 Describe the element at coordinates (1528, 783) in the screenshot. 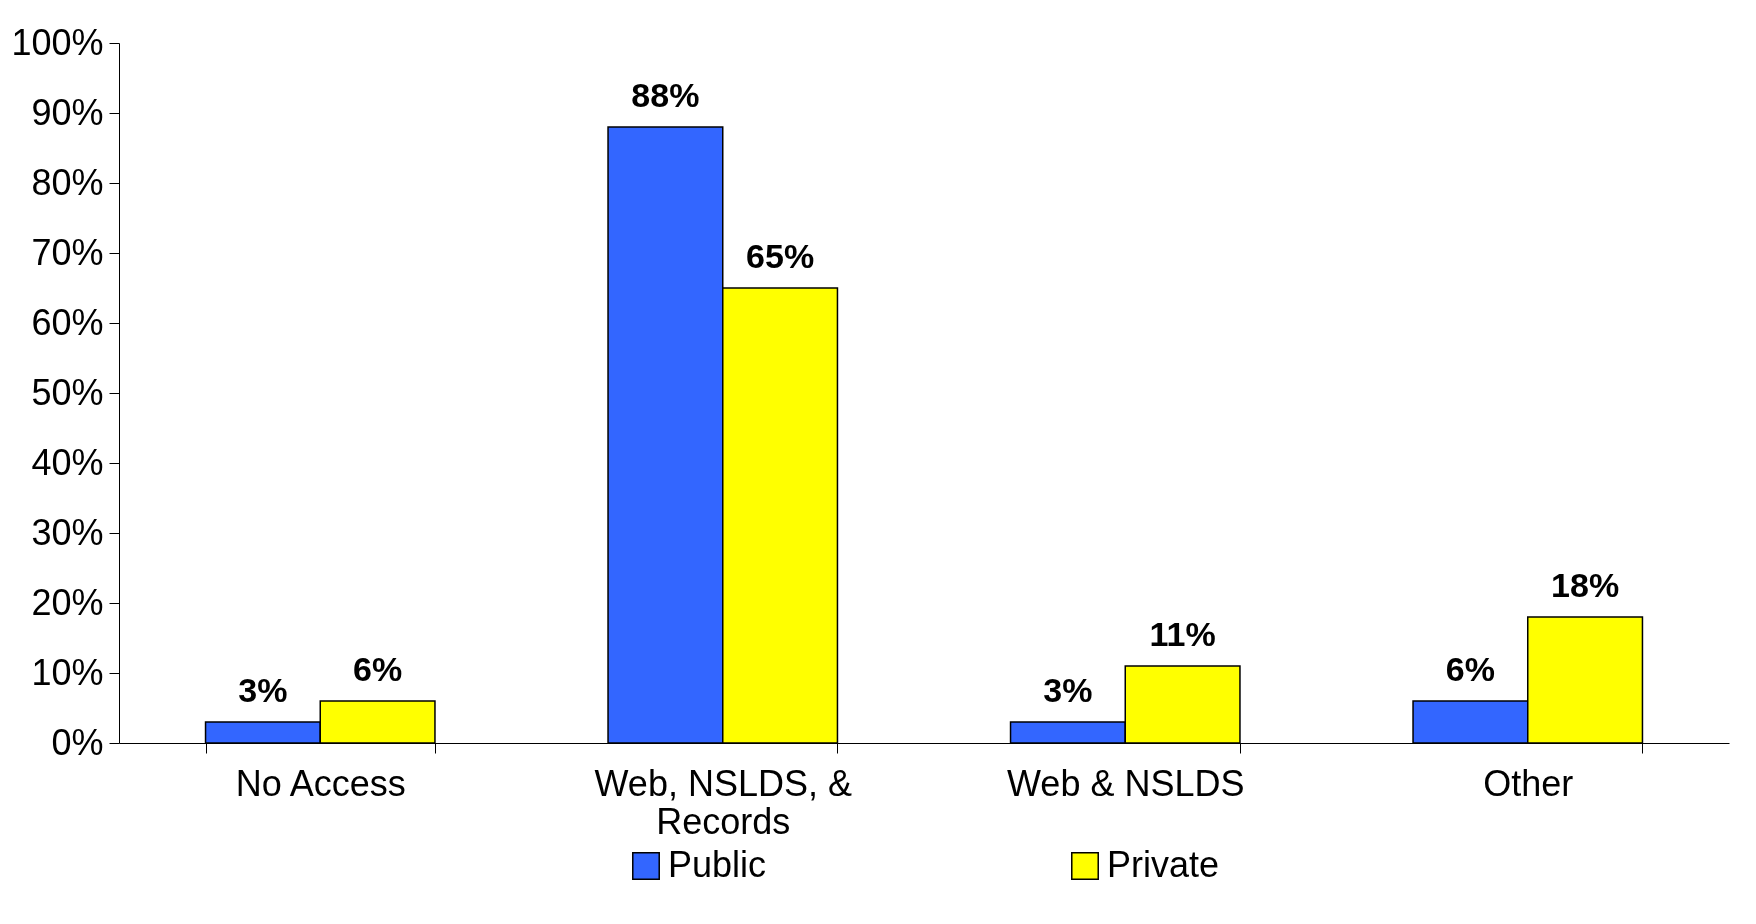

I see `x-tick-label: Other` at that location.